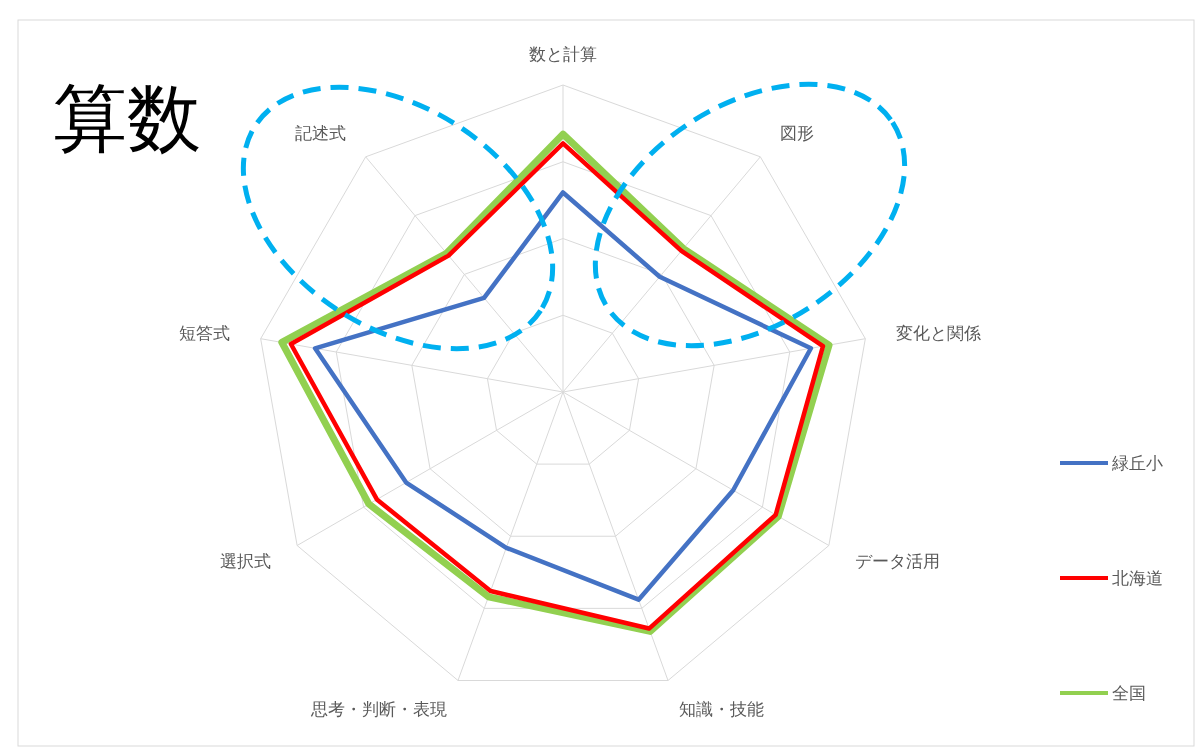 This screenshot has width=1204, height=756. Describe the element at coordinates (797, 133) in the screenshot. I see `spoke-label: 図形` at that location.